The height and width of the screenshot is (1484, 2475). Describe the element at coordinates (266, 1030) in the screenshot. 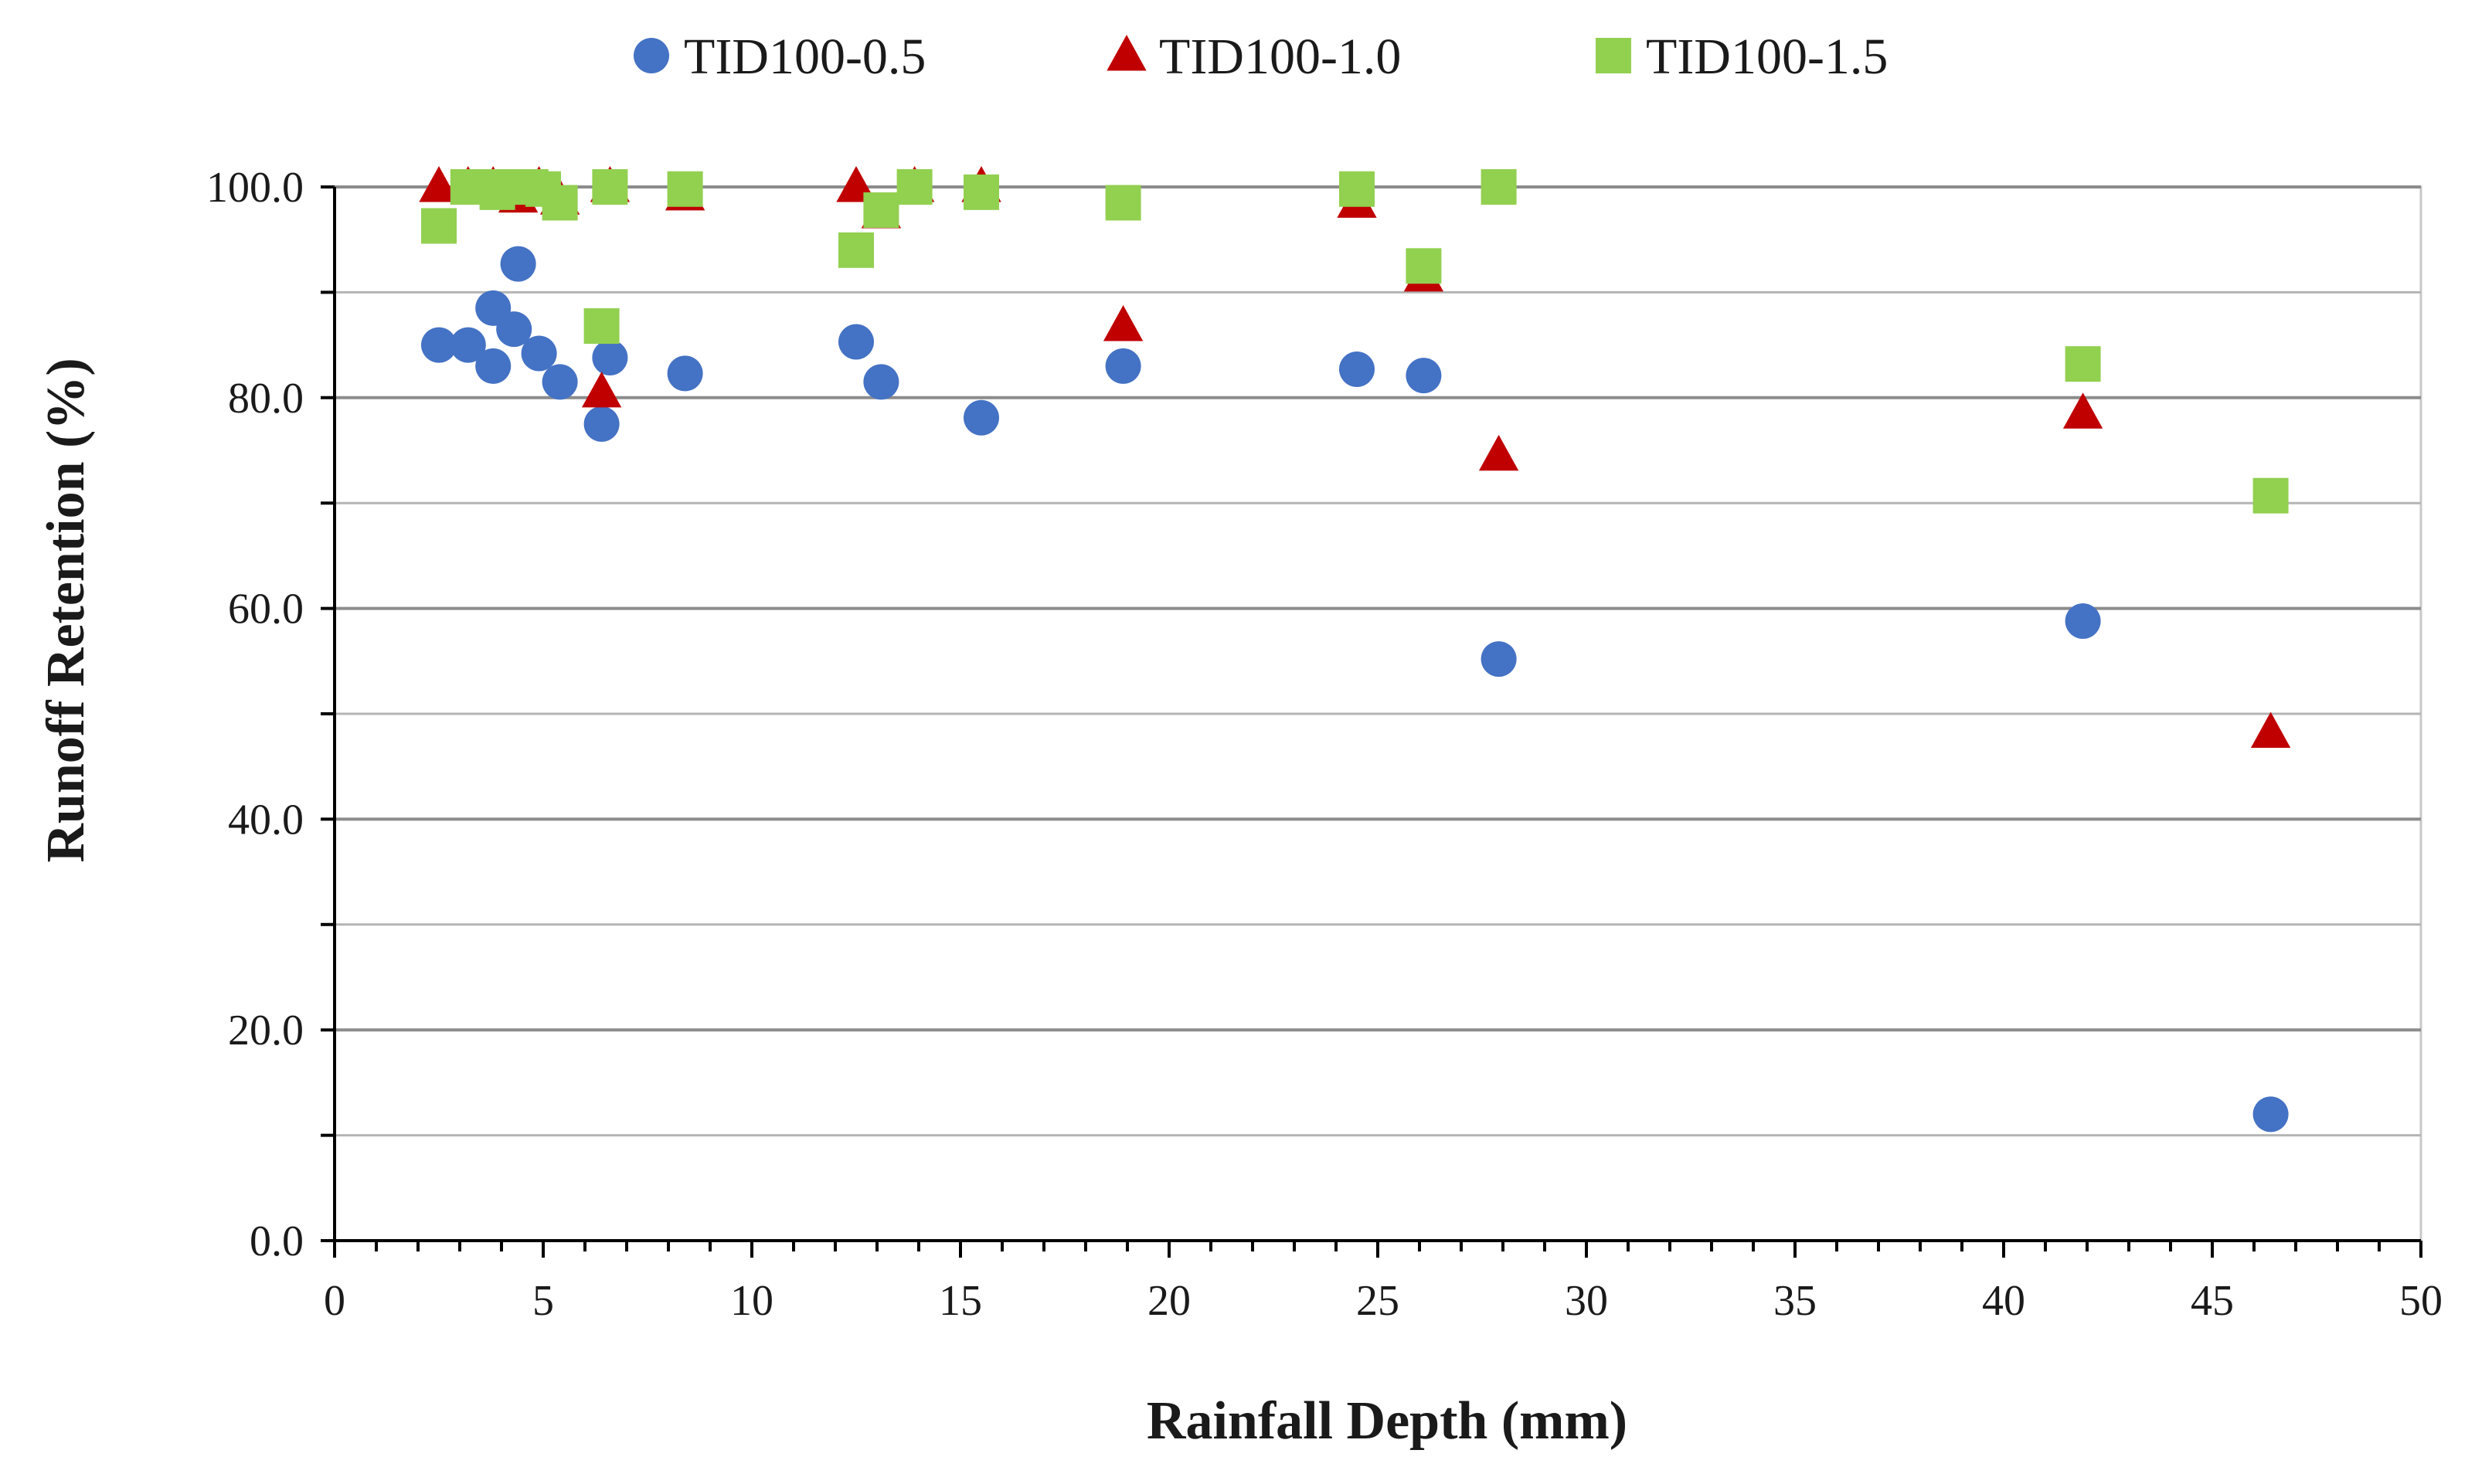

I see `y-tick-label: 20.0` at that location.